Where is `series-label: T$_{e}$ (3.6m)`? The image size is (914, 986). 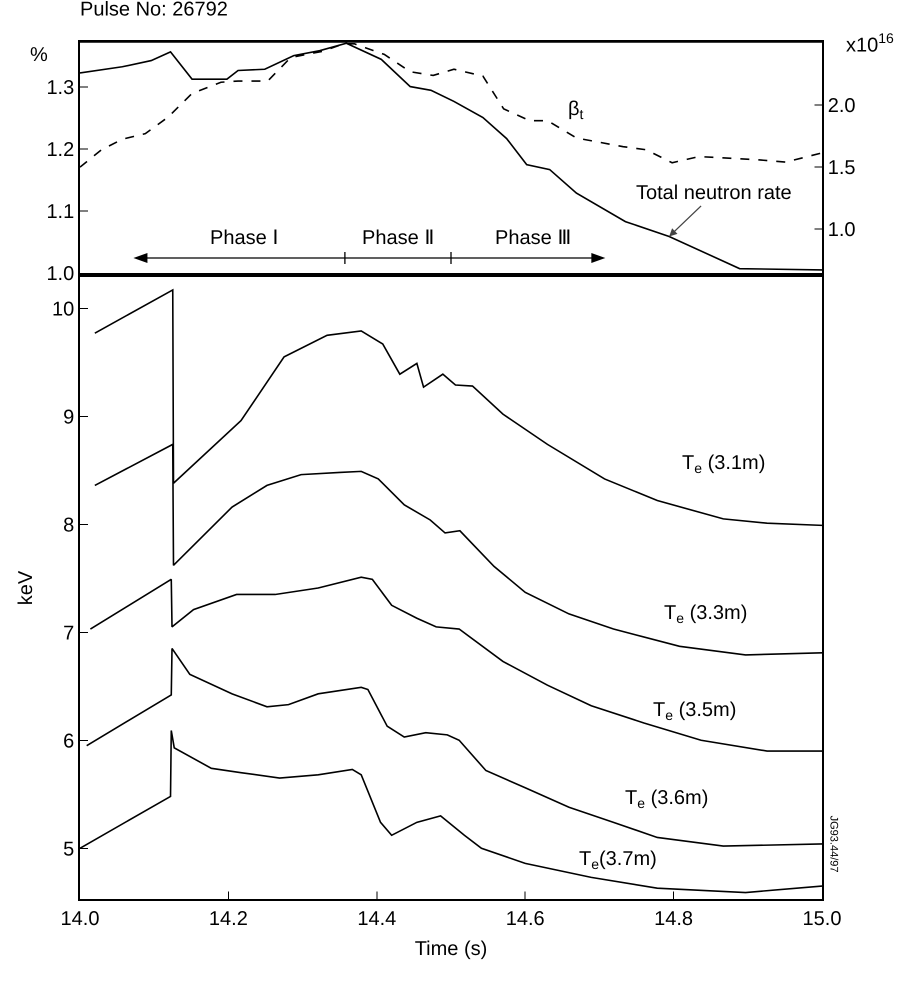
series-label: T$_{e}$ (3.6m) is located at coordinates (666, 799).